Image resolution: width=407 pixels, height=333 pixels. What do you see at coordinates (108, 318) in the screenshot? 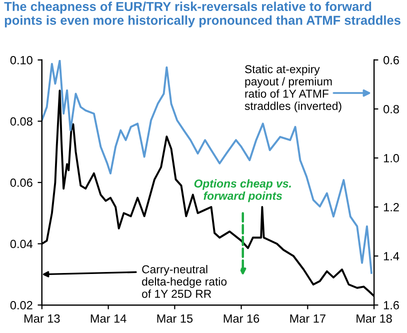
I see `x-tick-label: Mar 14` at bounding box center [108, 318].